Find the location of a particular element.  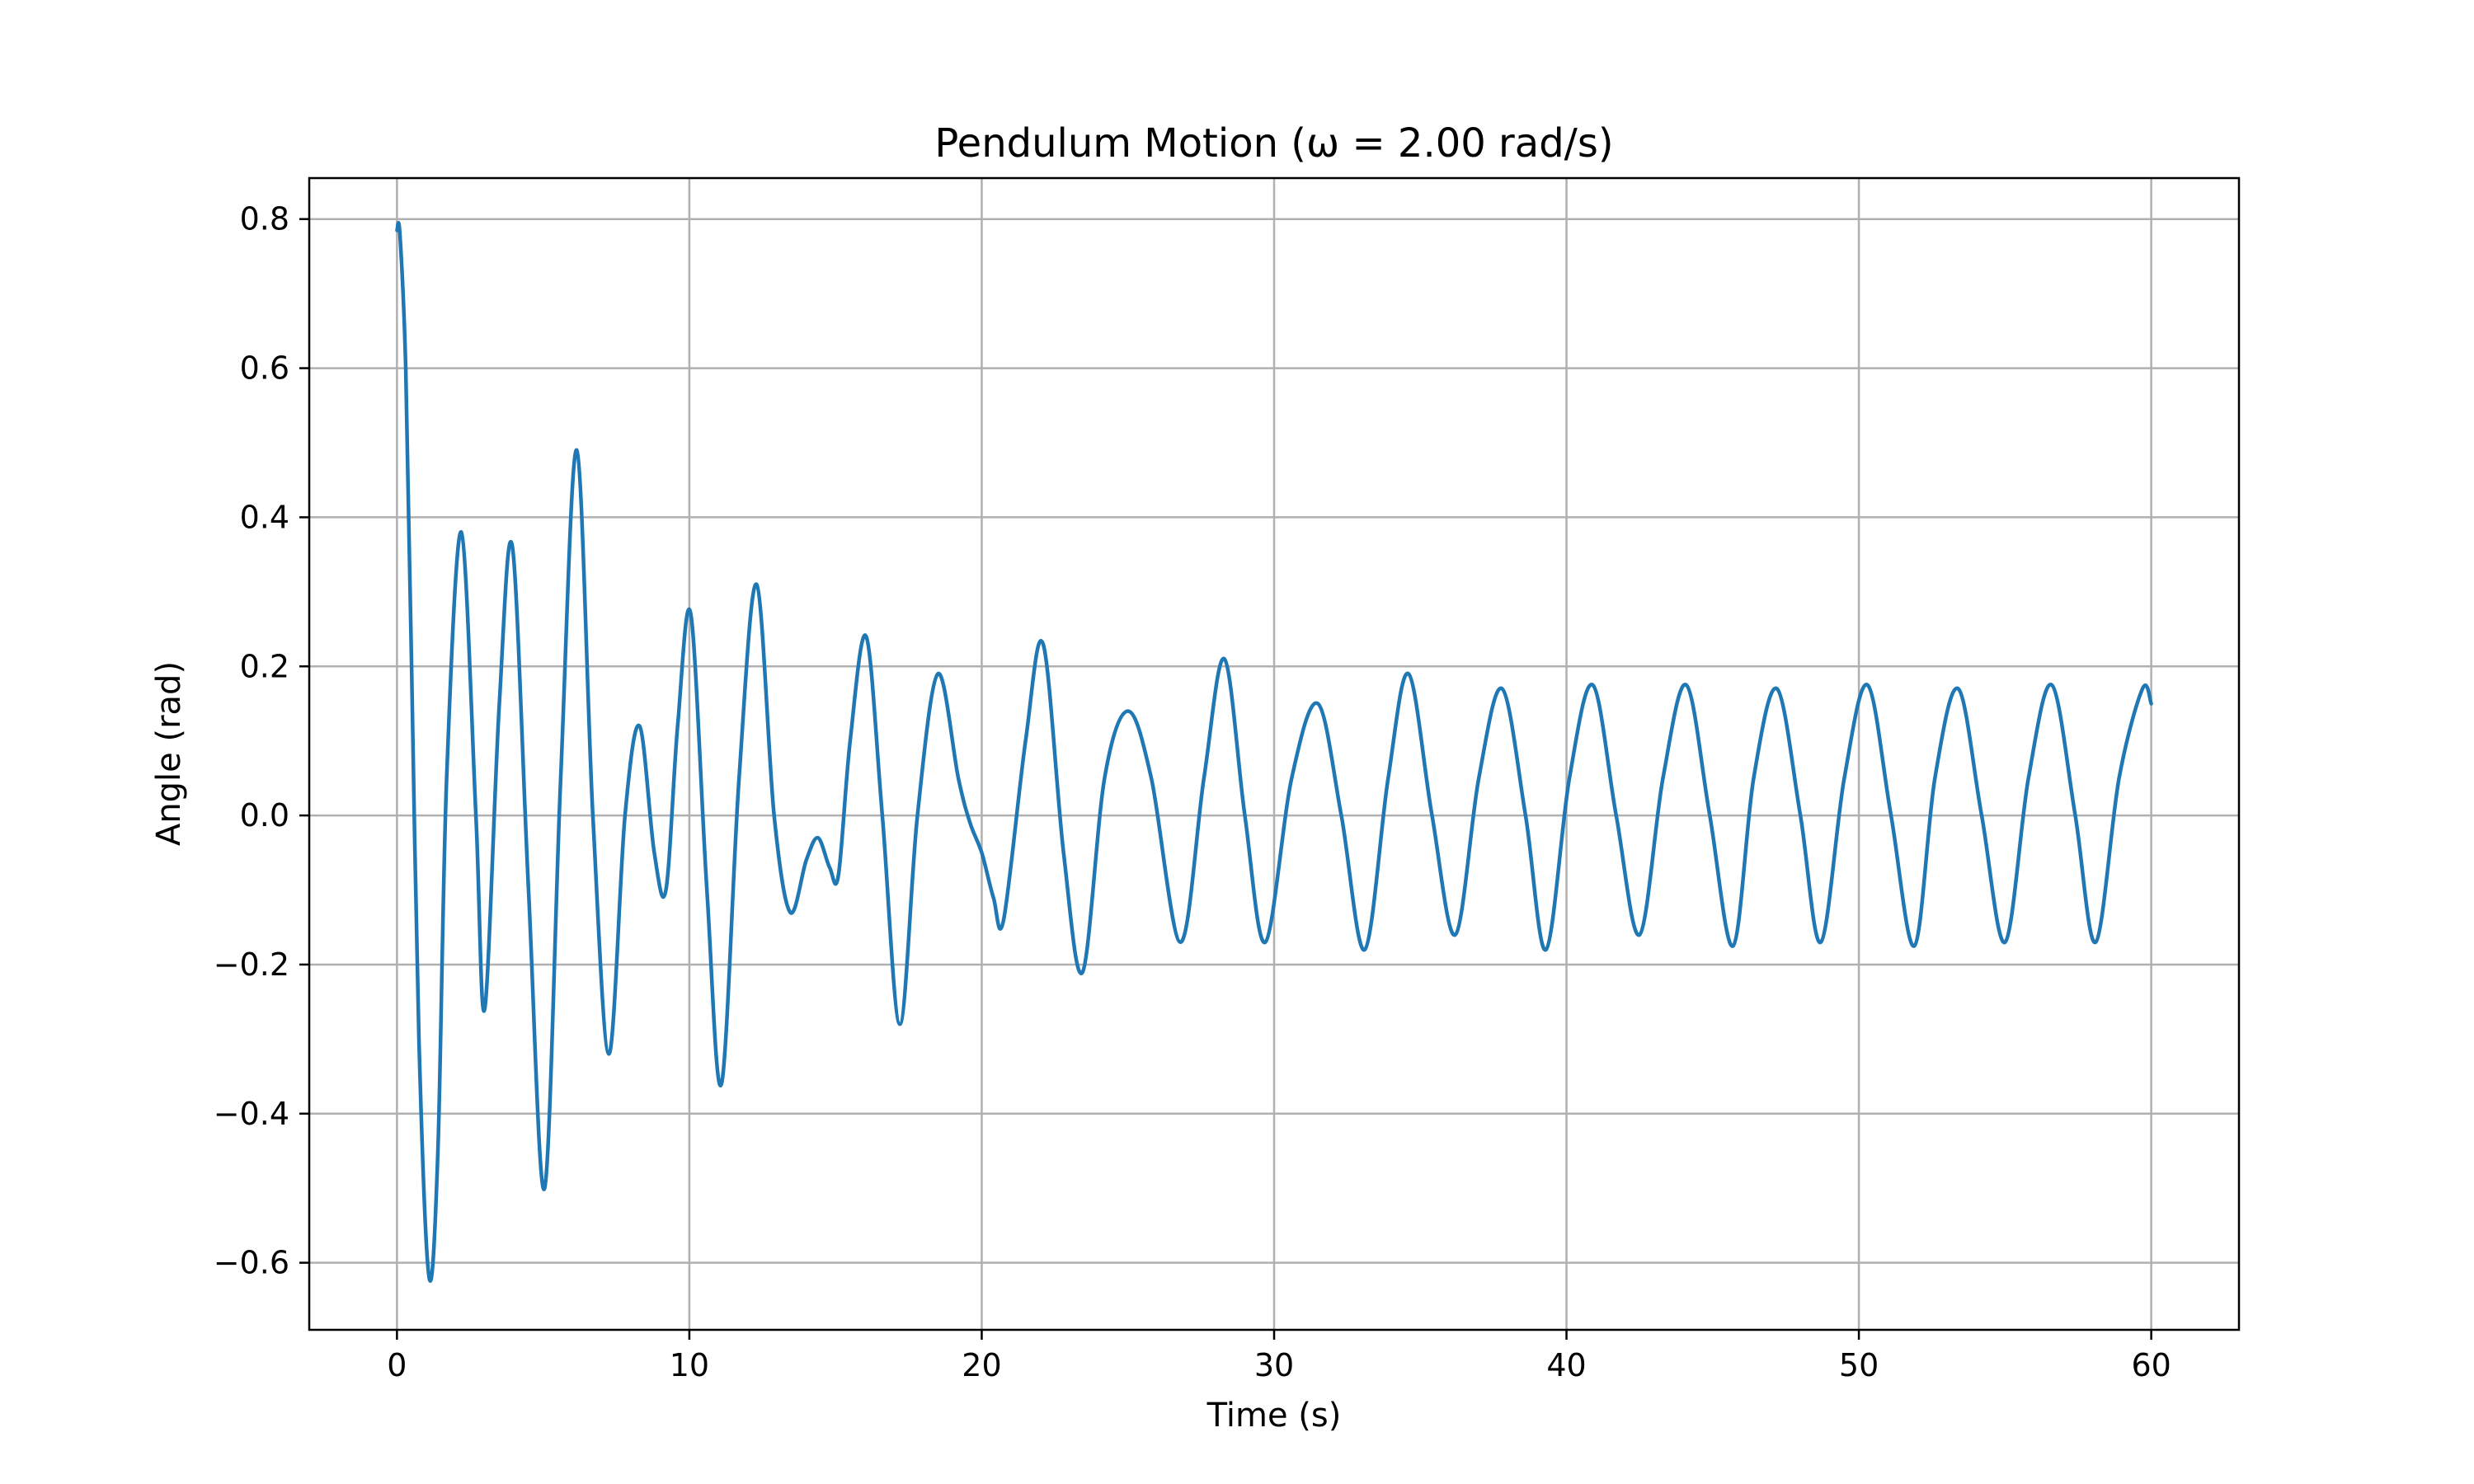

x-tick-label: 20 is located at coordinates (981, 1365).